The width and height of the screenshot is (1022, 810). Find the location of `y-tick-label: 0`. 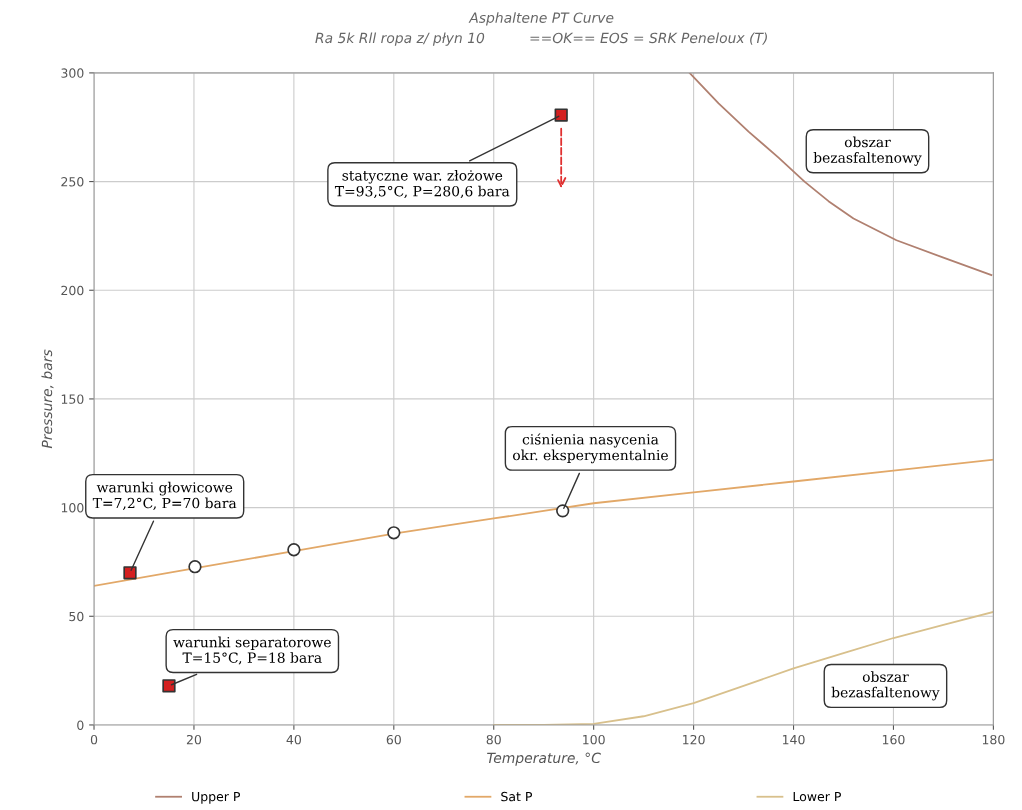

y-tick-label: 0 is located at coordinates (80, 725).